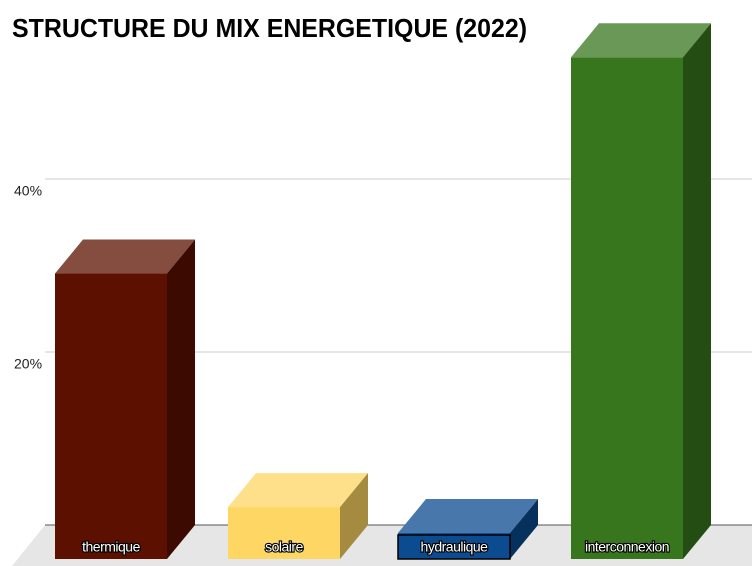 This screenshot has height=566, width=752. Describe the element at coordinates (28, 191) in the screenshot. I see `y-tick-label: 40%` at that location.